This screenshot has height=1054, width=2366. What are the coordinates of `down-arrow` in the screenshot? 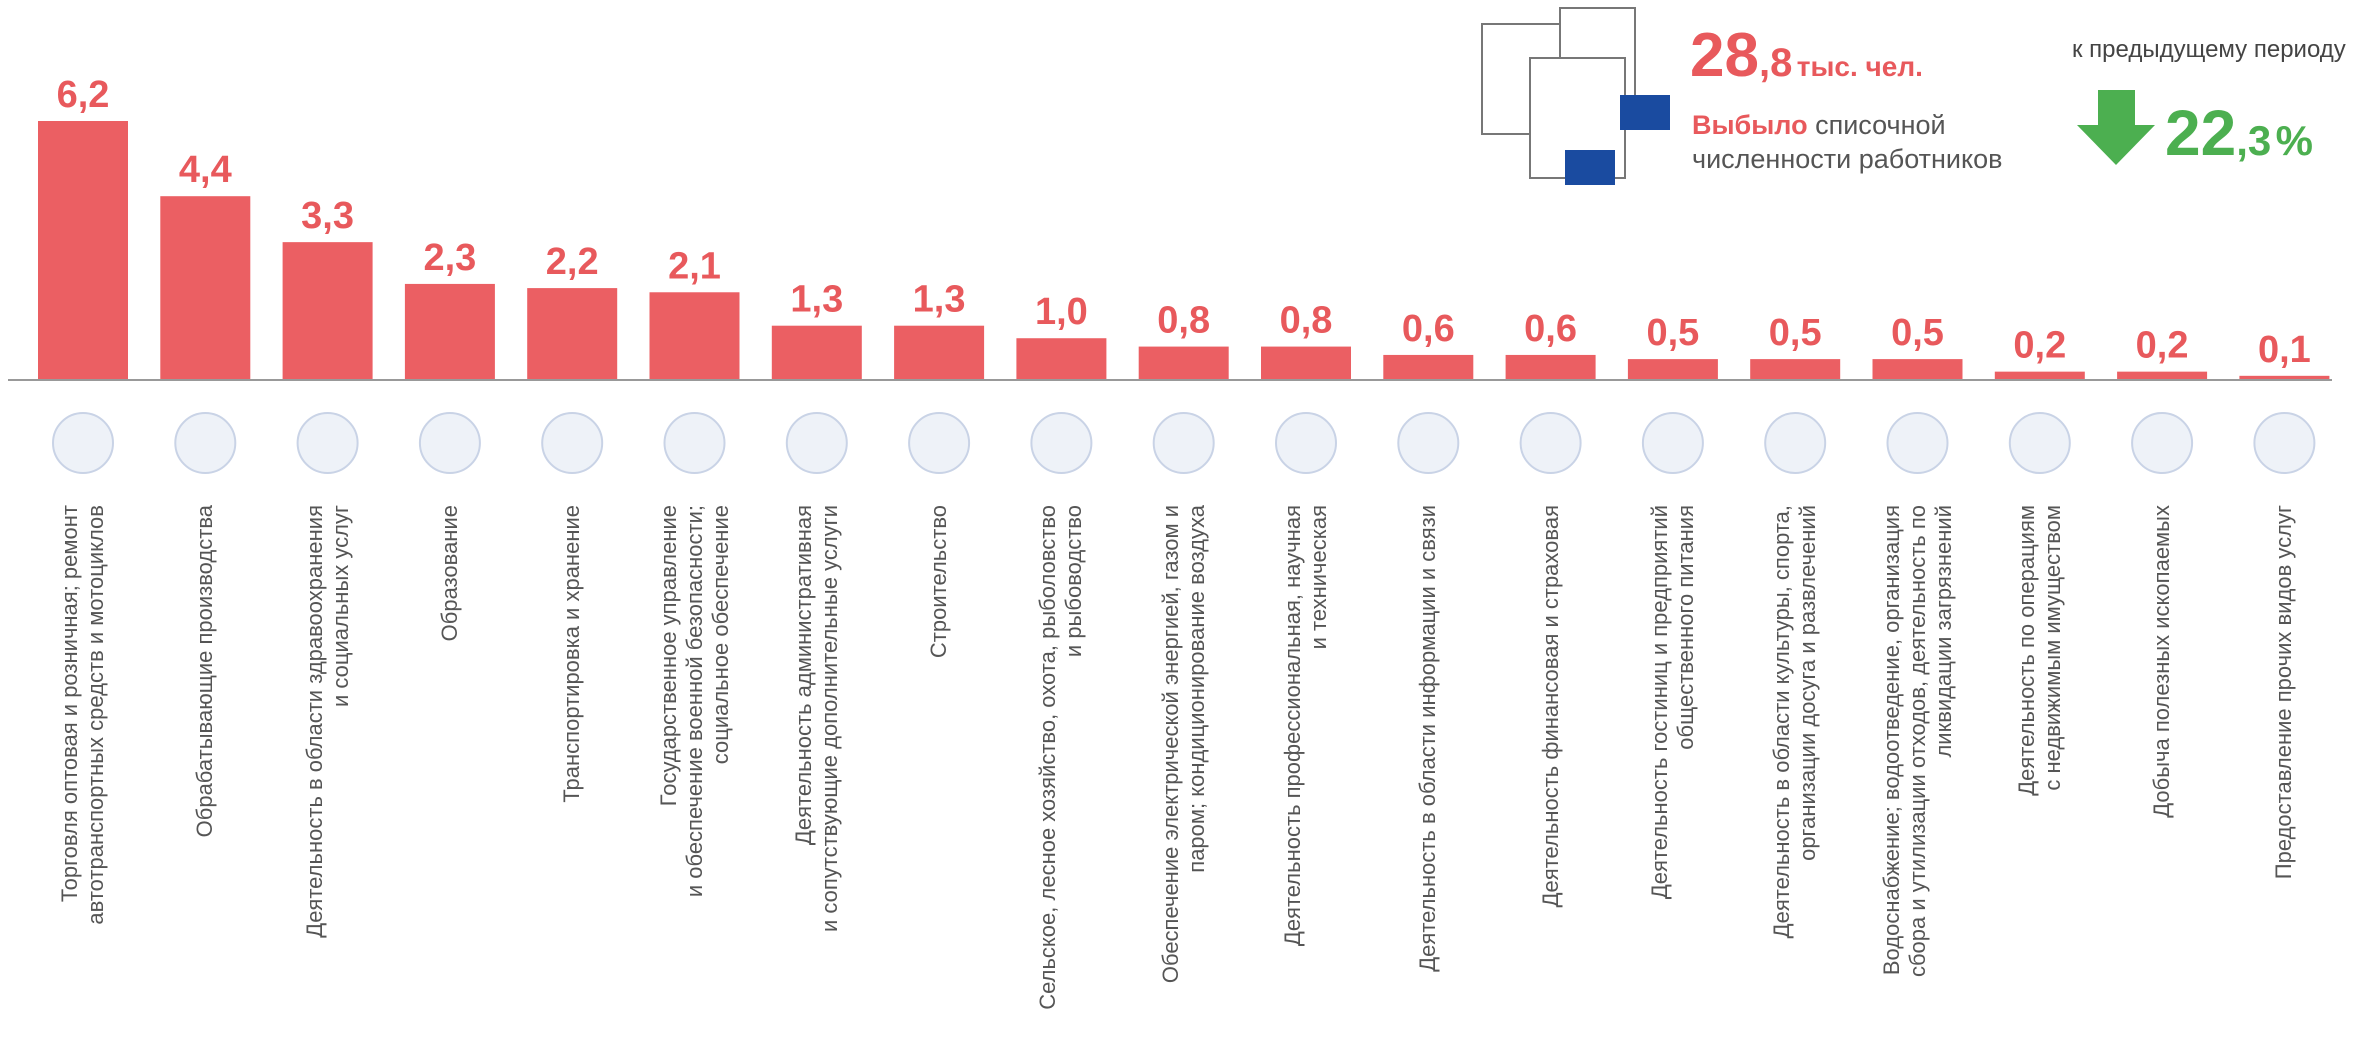 It's located at (2116, 127).